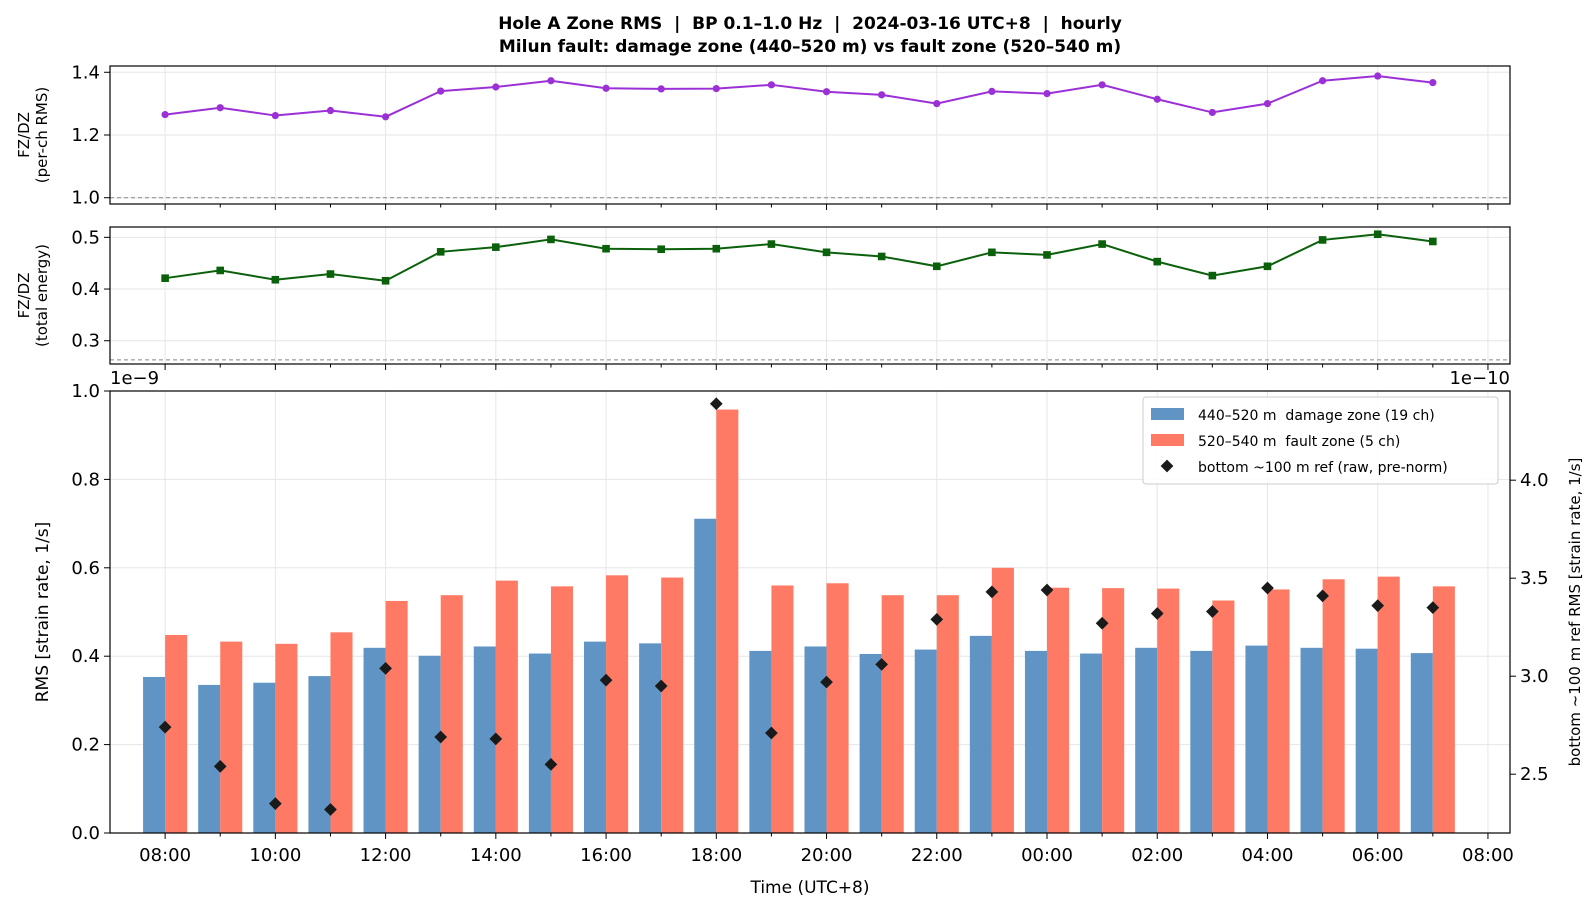  I want to click on panel2-ylabel-line1: FZ/DZ, so click(24, 296).